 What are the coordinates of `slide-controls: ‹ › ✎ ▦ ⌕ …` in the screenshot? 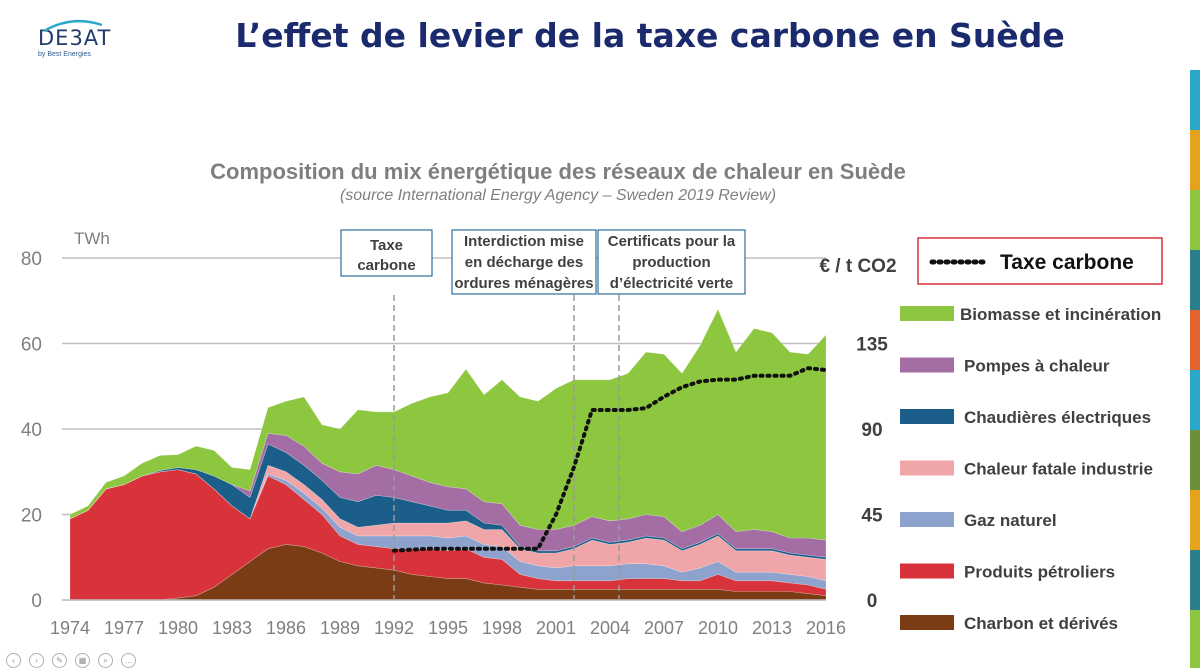 It's located at (71, 660).